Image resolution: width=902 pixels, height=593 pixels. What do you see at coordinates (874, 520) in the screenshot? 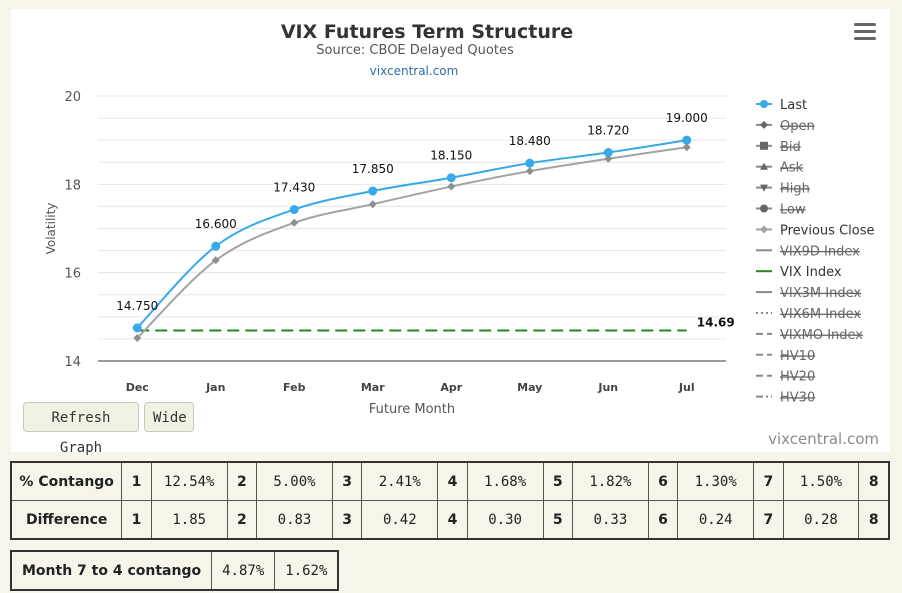
I see `difference-month-8: 8` at bounding box center [874, 520].